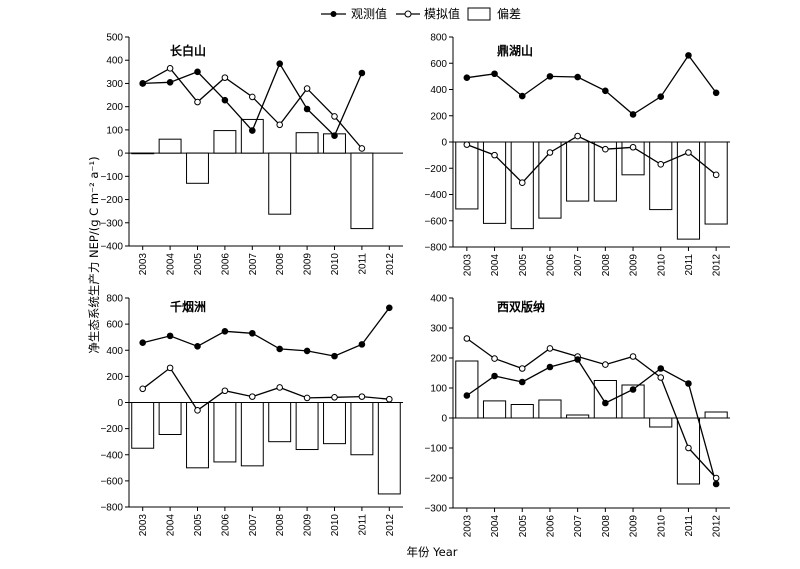 This screenshot has width=800, height=569. I want to click on panel-title: 西双版纳, so click(521, 306).